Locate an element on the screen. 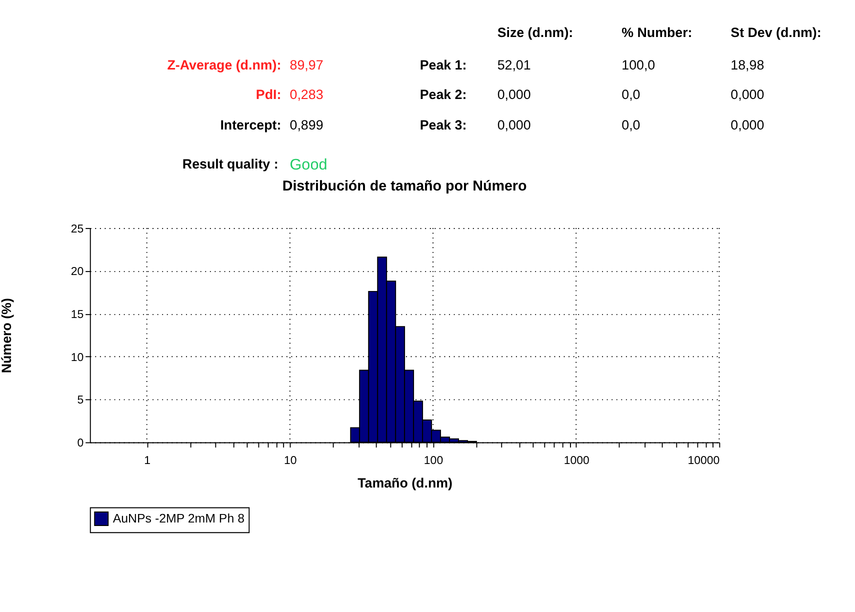 This screenshot has height=612, width=855. text: % Number: is located at coordinates (657, 32).